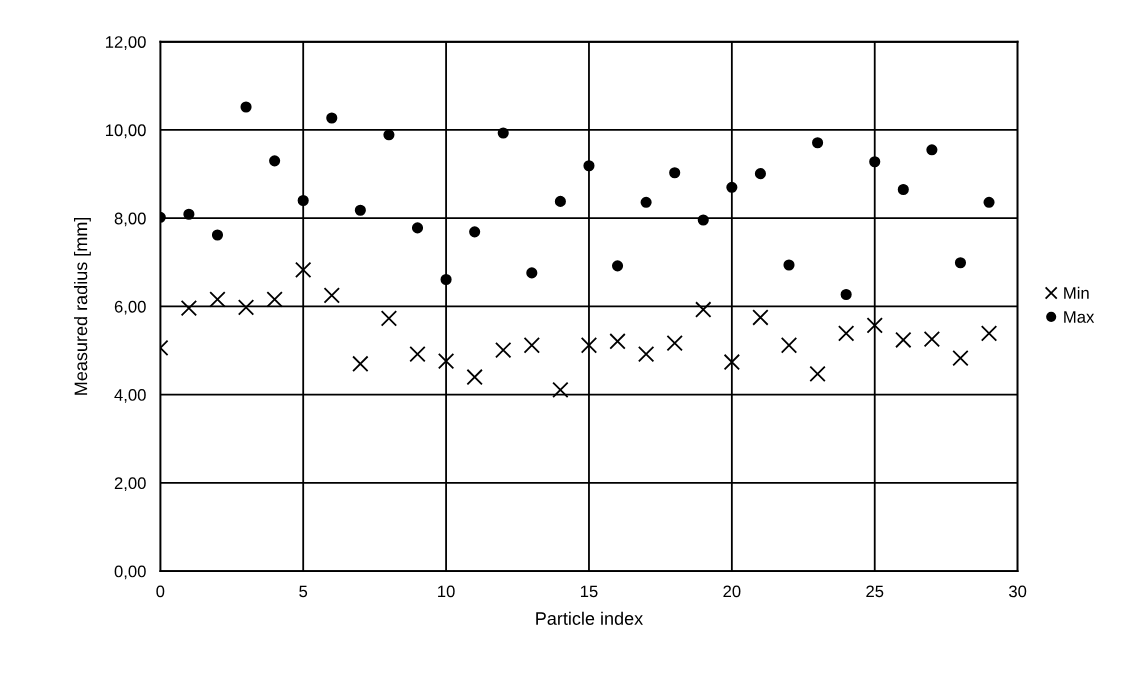 The image size is (1137, 684). Describe the element at coordinates (446, 591) in the screenshot. I see `x-tick-label: 10` at that location.